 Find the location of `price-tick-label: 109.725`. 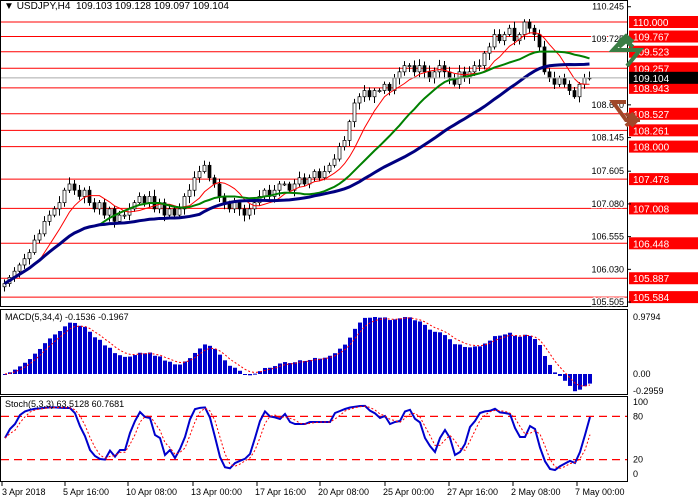

price-tick-label: 109.725 is located at coordinates (607, 39).